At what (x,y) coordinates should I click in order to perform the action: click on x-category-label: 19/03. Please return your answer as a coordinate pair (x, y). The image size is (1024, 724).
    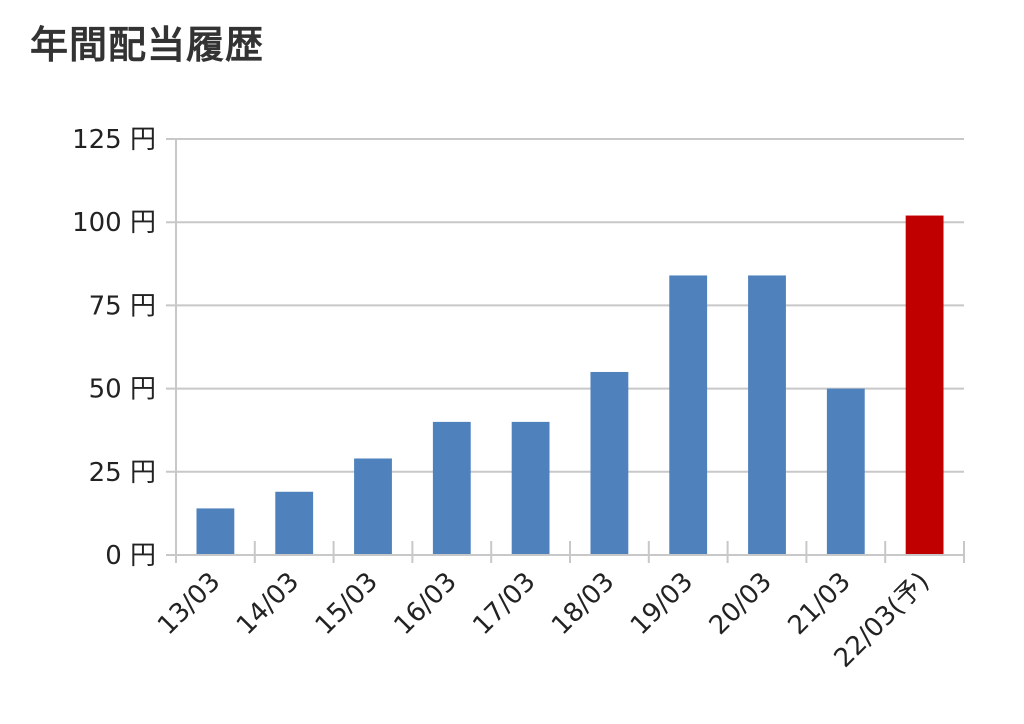
    Looking at the image, I should click on (662, 604).